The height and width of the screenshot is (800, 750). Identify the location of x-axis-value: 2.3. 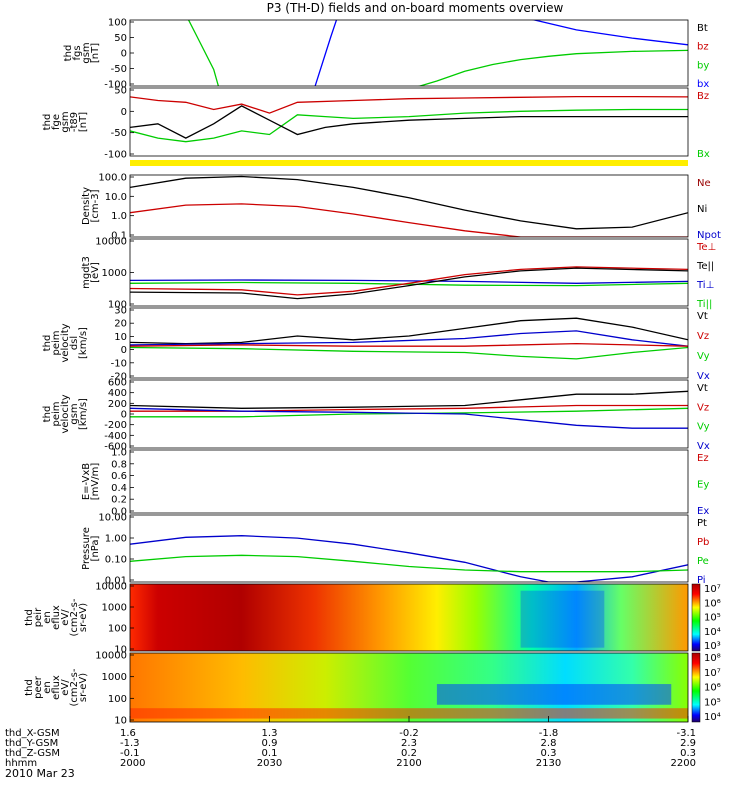
(409, 743).